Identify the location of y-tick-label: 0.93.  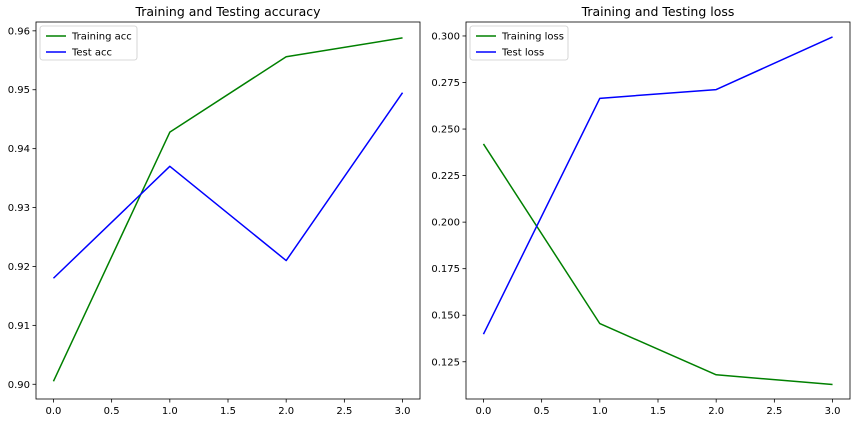
(19, 208).